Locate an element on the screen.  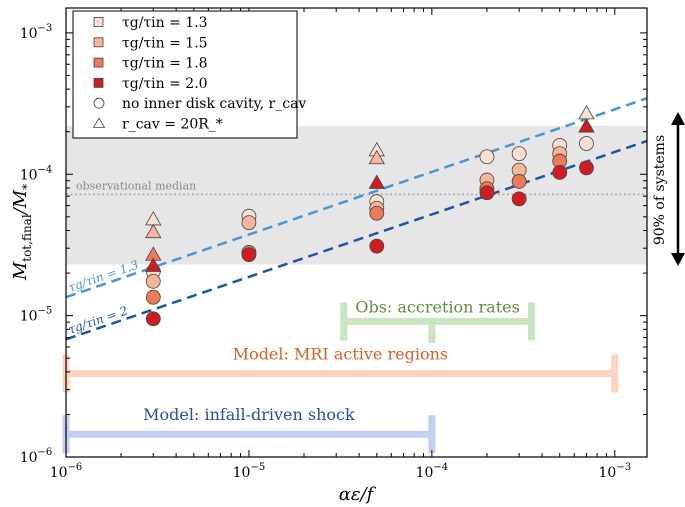
legend-circle-marker is located at coordinates (99, 103).